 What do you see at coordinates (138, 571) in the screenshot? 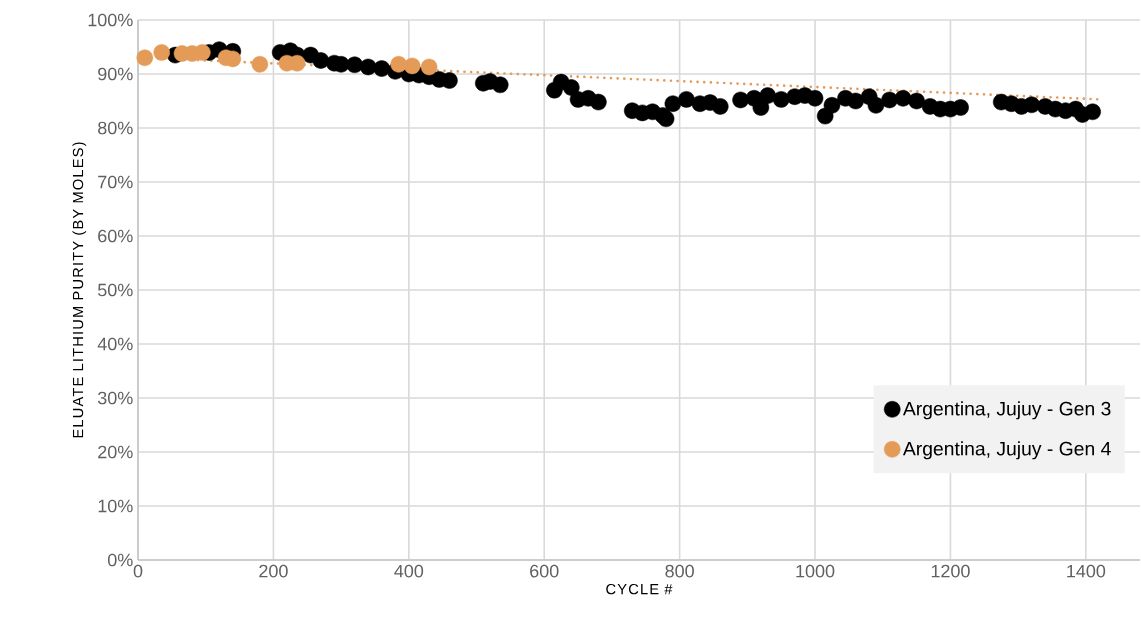
I see `x-tick-label: 0` at bounding box center [138, 571].